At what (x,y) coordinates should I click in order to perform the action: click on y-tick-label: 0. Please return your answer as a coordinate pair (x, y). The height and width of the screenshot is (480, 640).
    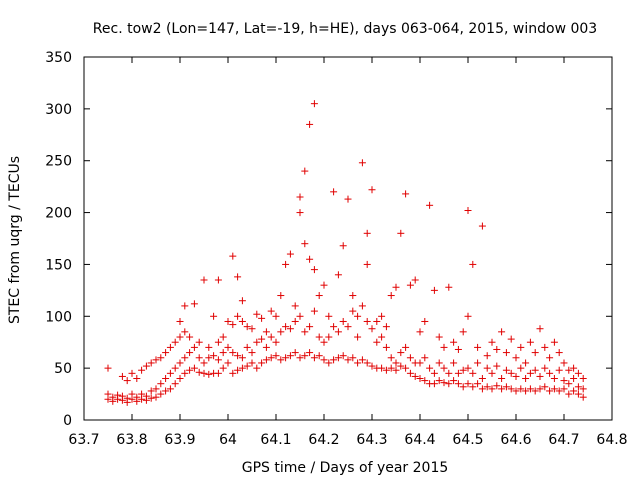
    Looking at the image, I should click on (67, 421).